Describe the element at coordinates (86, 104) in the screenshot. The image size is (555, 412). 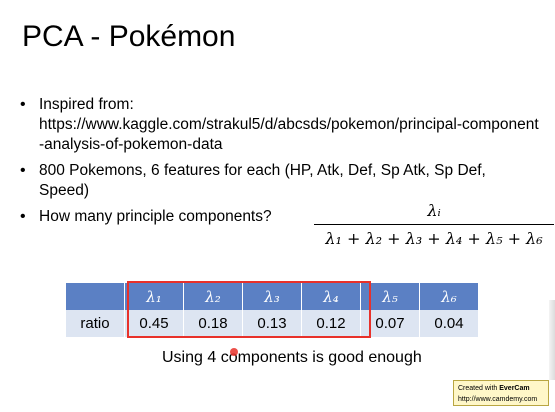
I see `inspired-label: Inspired from:` at that location.